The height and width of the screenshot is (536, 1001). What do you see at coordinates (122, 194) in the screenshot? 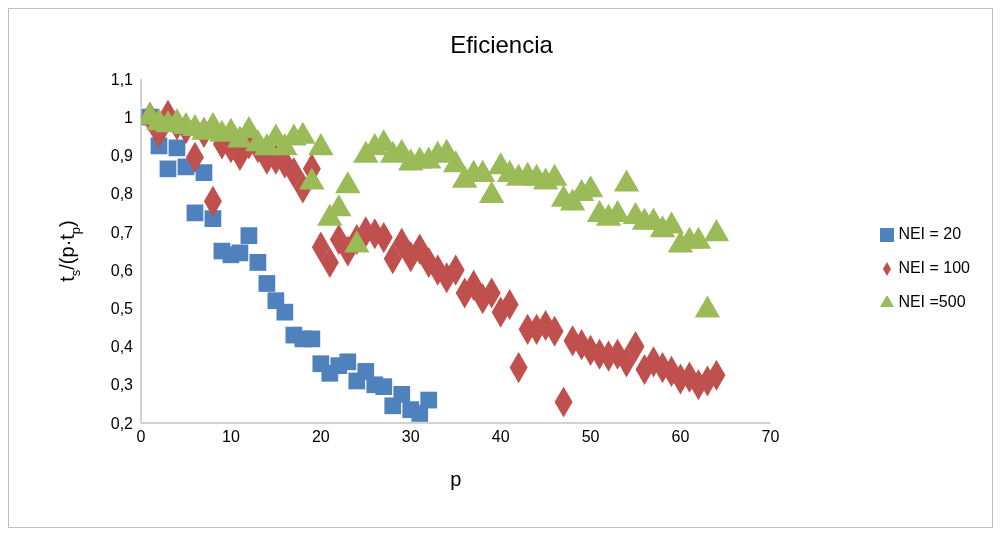
I see `y-tick-label: 0,8` at bounding box center [122, 194].